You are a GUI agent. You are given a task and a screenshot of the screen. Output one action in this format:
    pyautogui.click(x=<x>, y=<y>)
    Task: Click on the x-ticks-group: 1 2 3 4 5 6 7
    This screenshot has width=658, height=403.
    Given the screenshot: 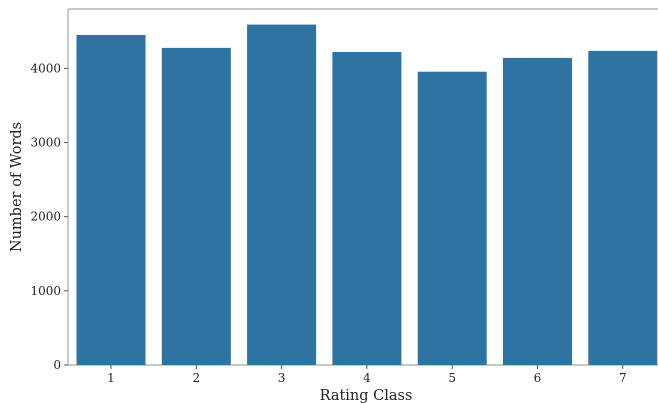 What is the action you would take?
    pyautogui.click(x=367, y=375)
    